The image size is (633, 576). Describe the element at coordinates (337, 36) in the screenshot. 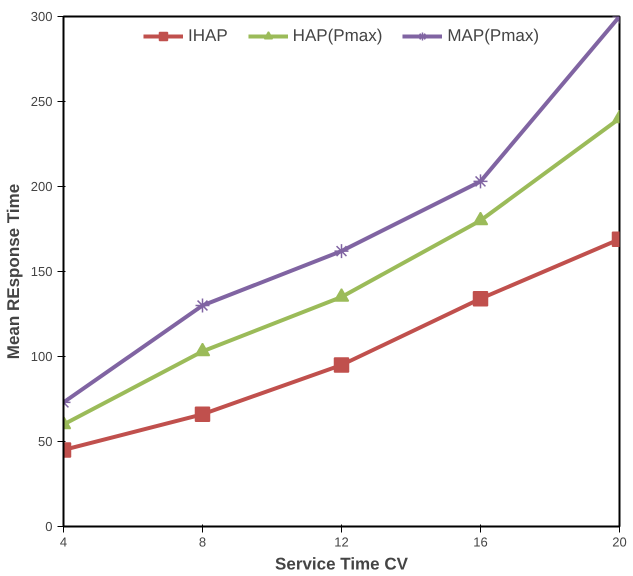

I see `legend-label: HAP(Pmax)` at that location.